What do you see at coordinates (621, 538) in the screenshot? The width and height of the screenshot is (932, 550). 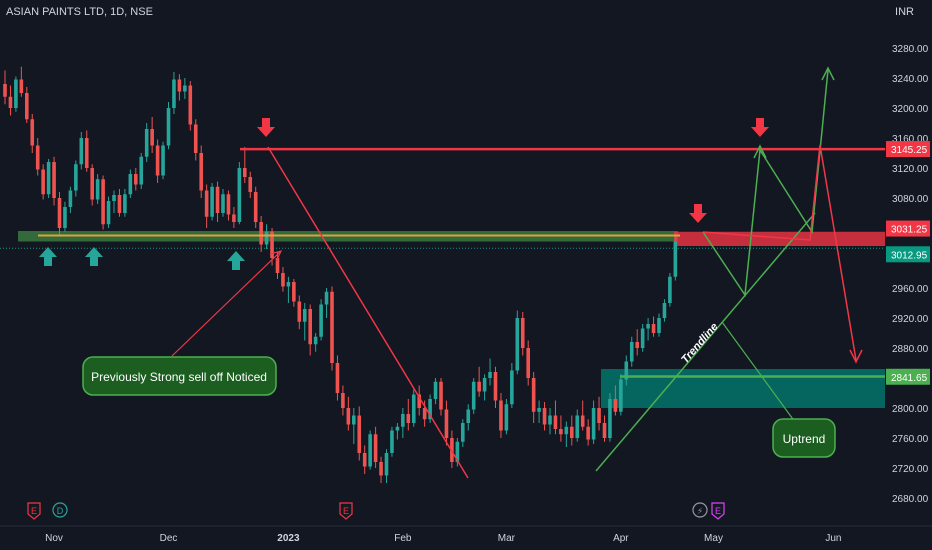 I see `time-tick: Apr` at bounding box center [621, 538].